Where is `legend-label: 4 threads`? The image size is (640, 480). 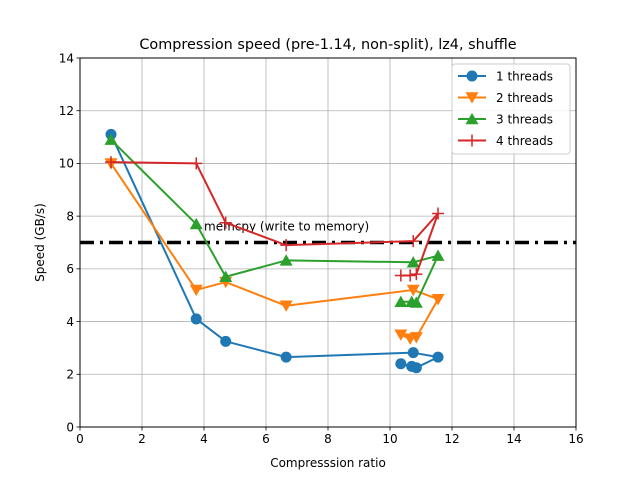 legend-label: 4 threads is located at coordinates (524, 141).